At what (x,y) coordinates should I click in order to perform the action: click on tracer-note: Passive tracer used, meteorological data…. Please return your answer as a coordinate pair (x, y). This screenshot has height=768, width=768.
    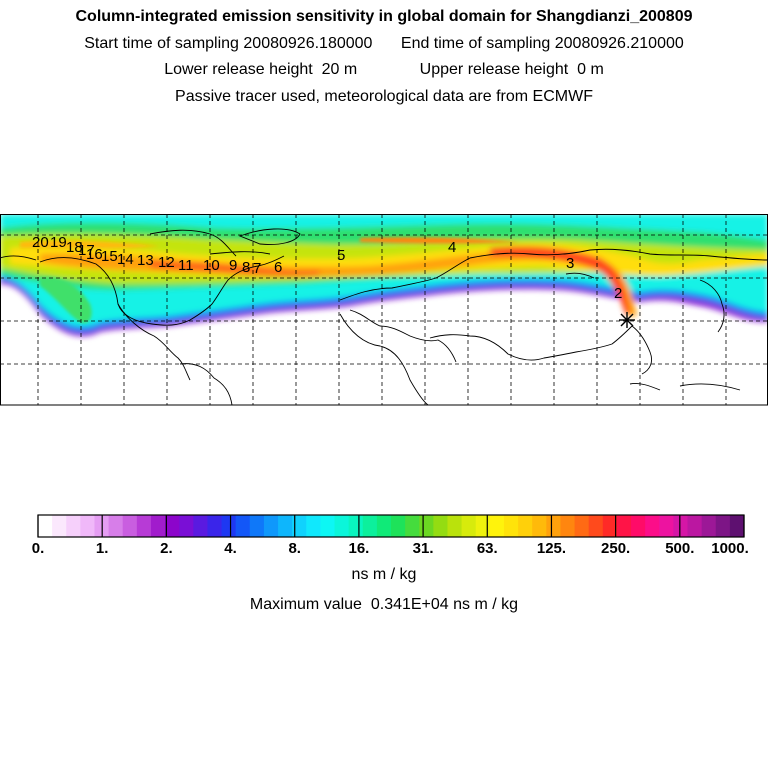
    Looking at the image, I should click on (384, 96).